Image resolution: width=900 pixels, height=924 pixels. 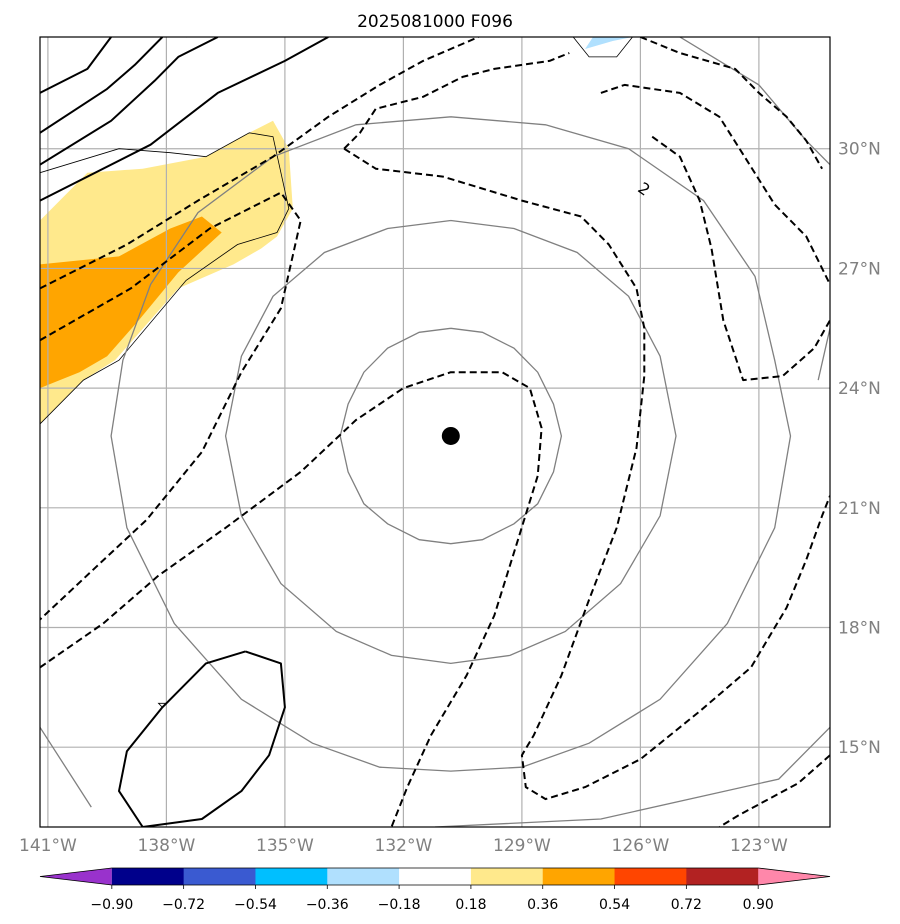 I want to click on longitude-tick-labels: 141°W 138°W 135°W 132°W 129°W 126°W 123°W, so click(x=403, y=846).